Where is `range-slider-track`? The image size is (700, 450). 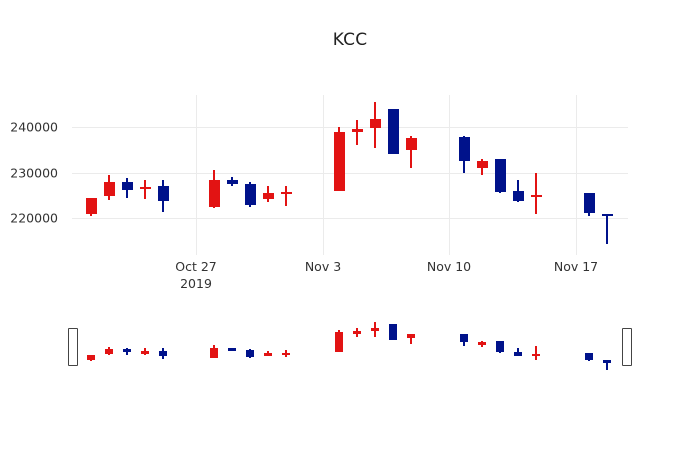 range-slider-track is located at coordinates (350, 346).